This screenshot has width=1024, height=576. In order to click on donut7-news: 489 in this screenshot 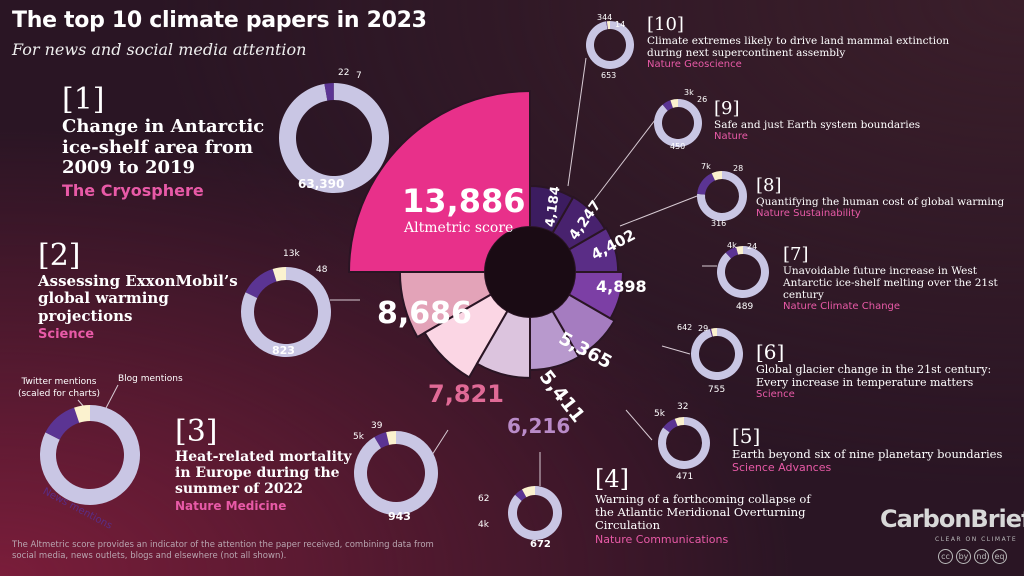, I will do `click(745, 307)`.